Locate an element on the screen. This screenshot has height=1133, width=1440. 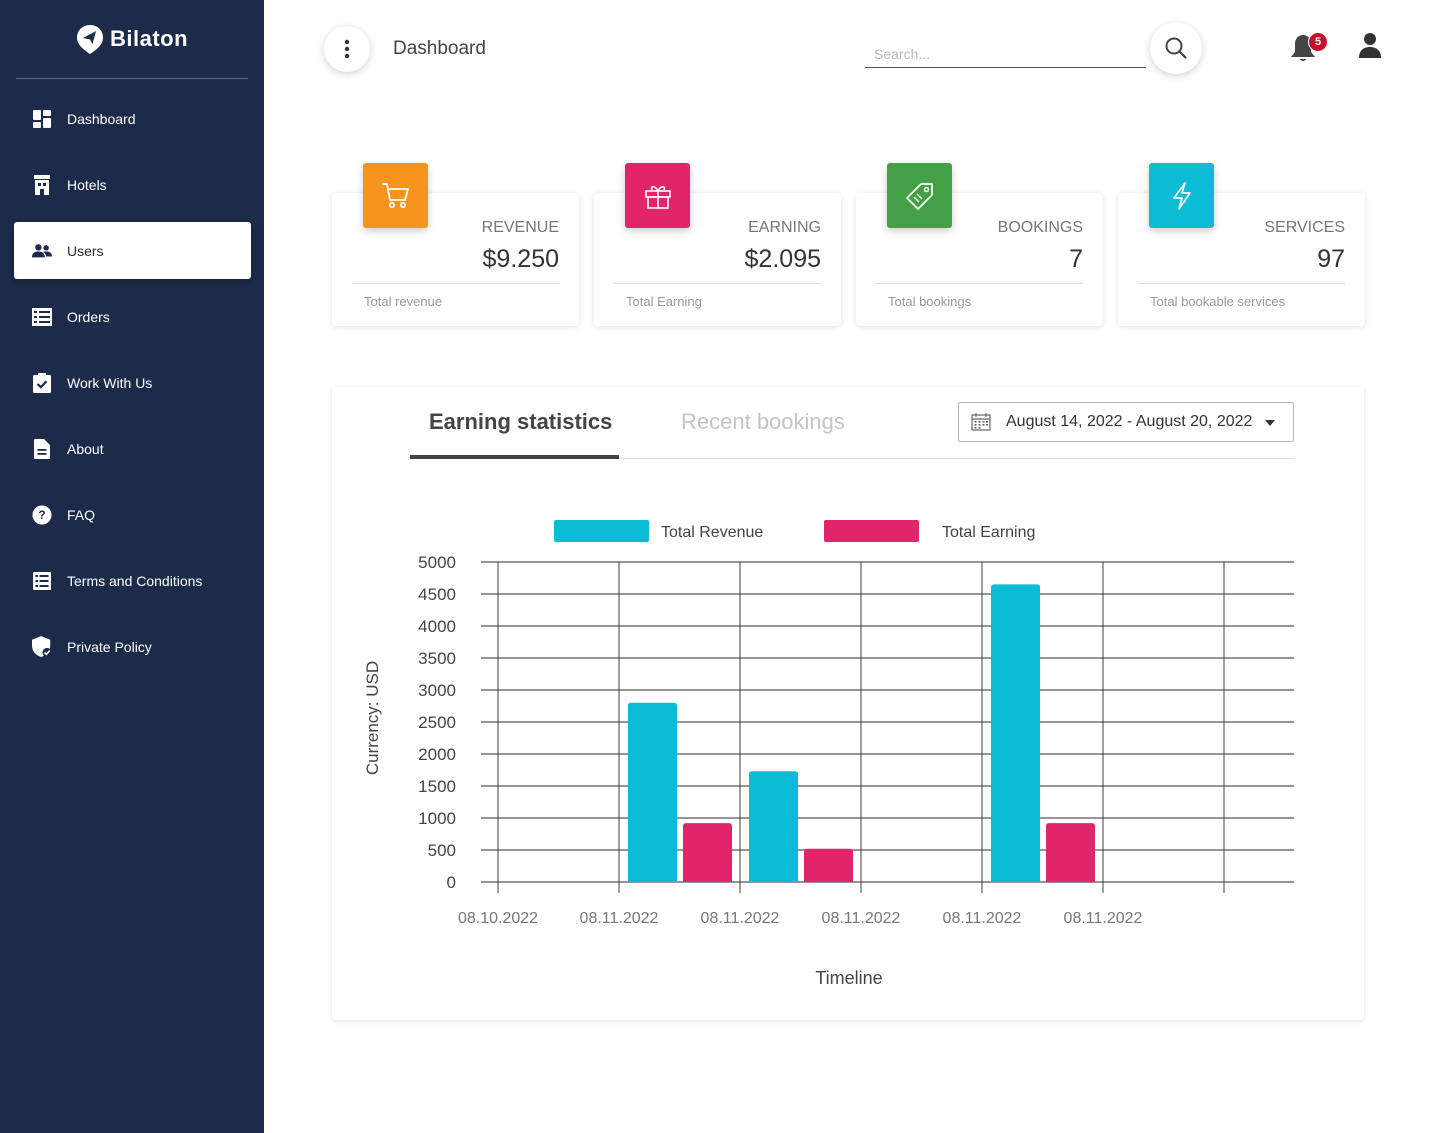
card-footer: Total bookings is located at coordinates (930, 301).